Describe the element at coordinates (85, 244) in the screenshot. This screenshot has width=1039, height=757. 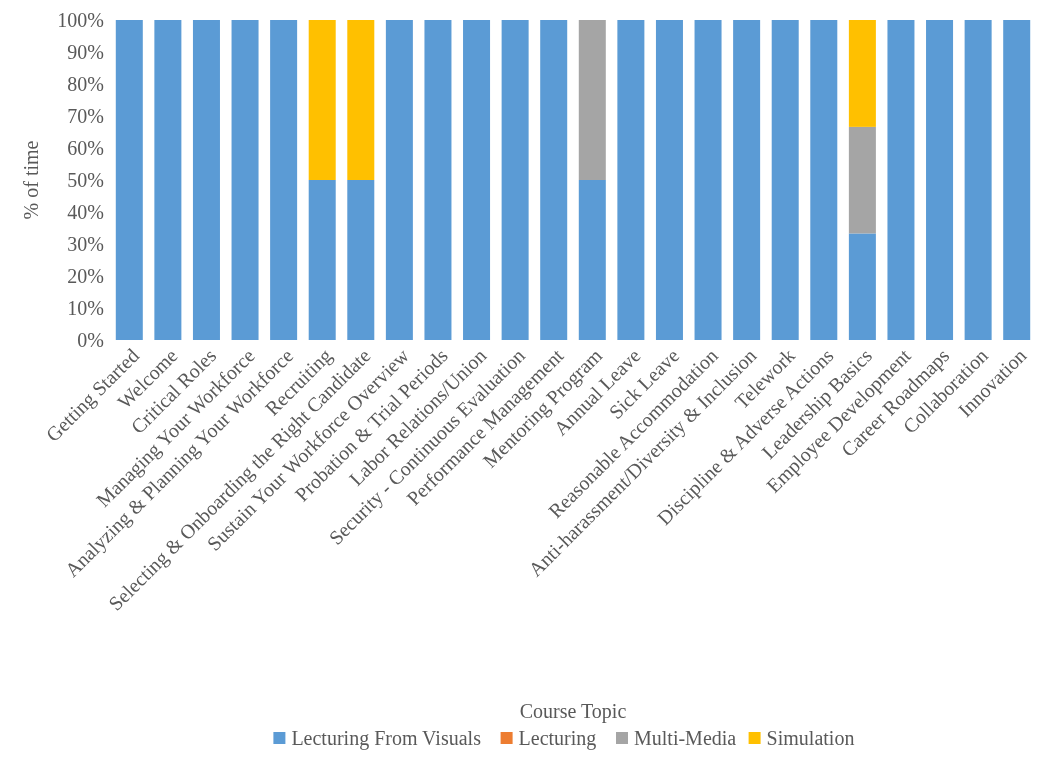
I see `y-tick-label: 30%` at that location.